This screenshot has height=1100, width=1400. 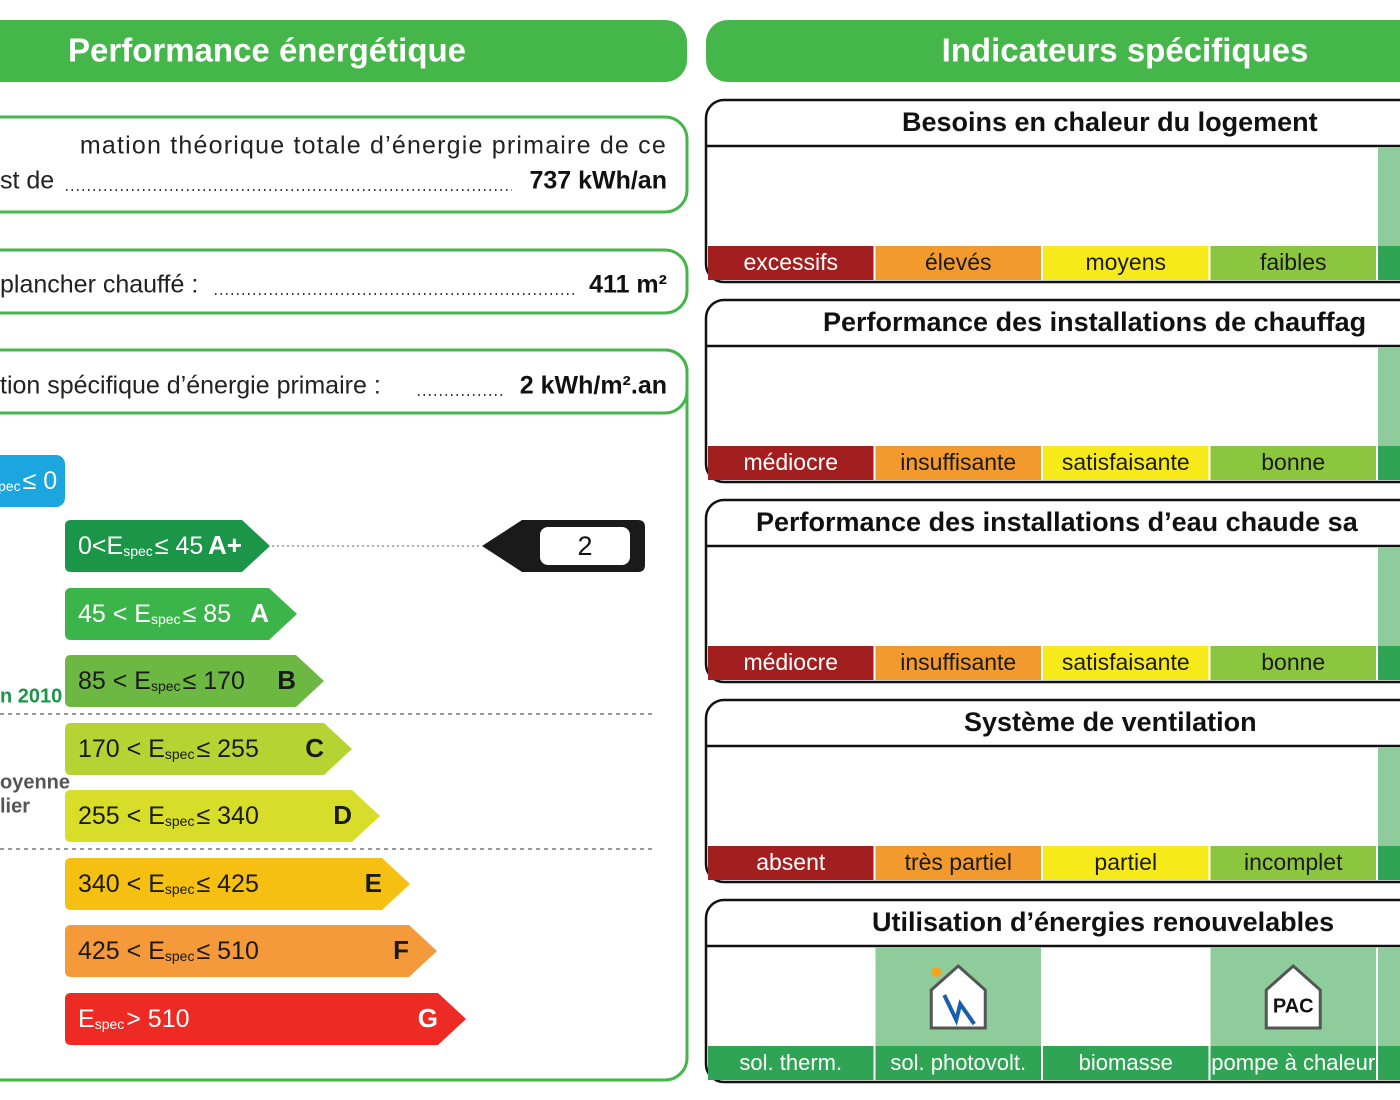 I want to click on class-label-part: ≤ 340, so click(x=227, y=816).